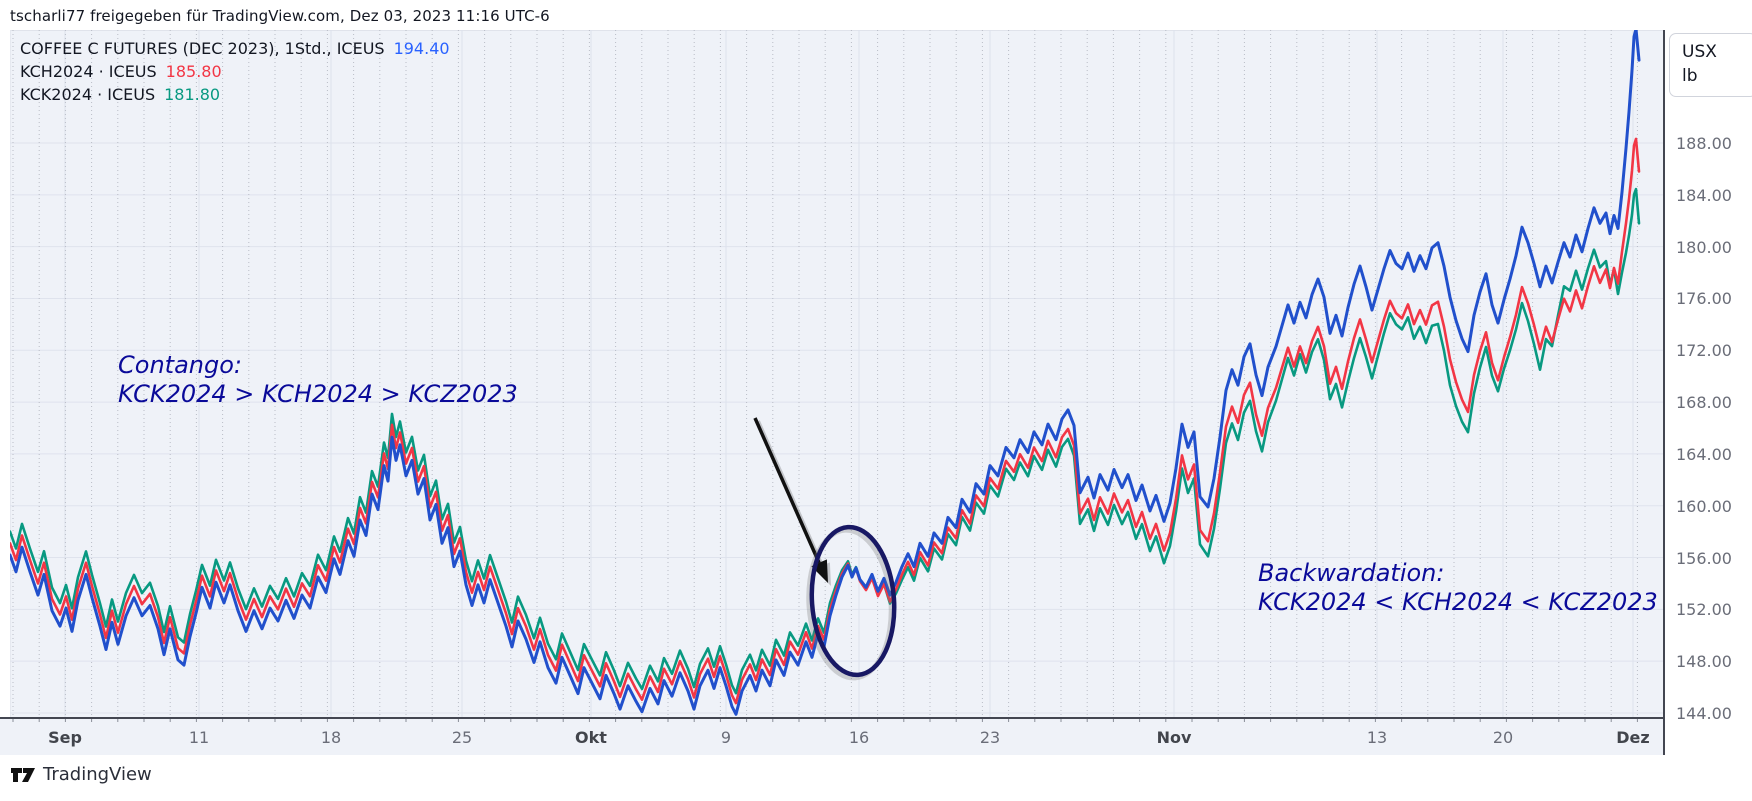 The image size is (1752, 801). What do you see at coordinates (318, 394) in the screenshot?
I see `contango-formula: KCK2024 > KCH2024 > KCZ2023` at bounding box center [318, 394].